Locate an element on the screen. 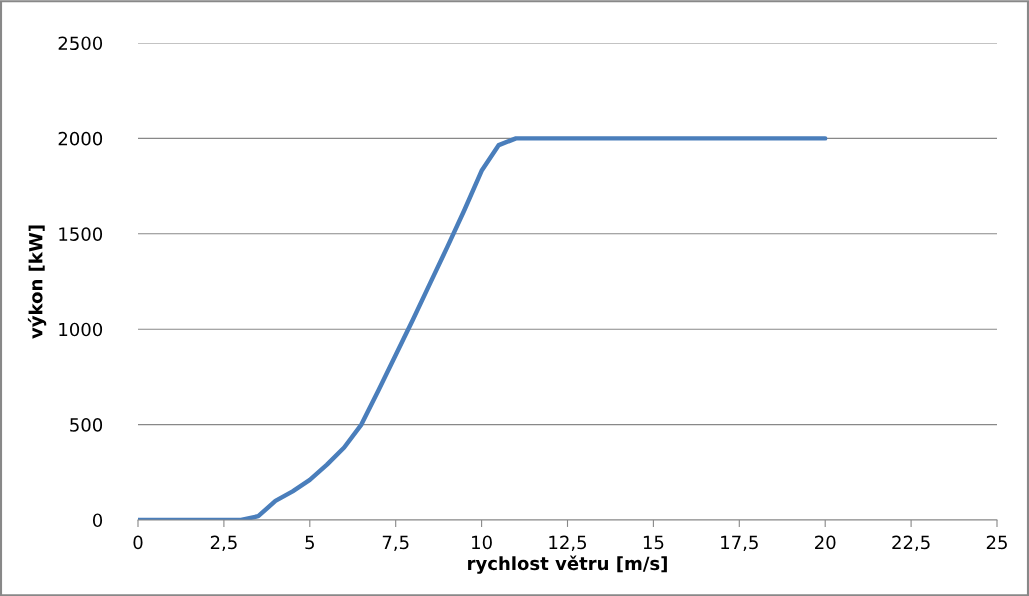  x-tick-label: 5 is located at coordinates (309, 542).